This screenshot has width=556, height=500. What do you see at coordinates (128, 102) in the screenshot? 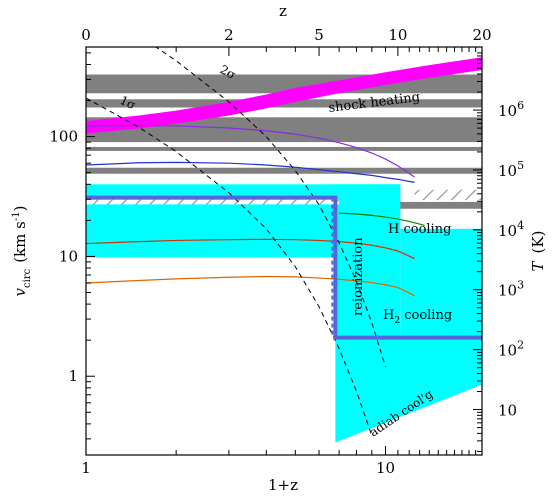
I see `sigma1-label: 1σ` at bounding box center [128, 102].